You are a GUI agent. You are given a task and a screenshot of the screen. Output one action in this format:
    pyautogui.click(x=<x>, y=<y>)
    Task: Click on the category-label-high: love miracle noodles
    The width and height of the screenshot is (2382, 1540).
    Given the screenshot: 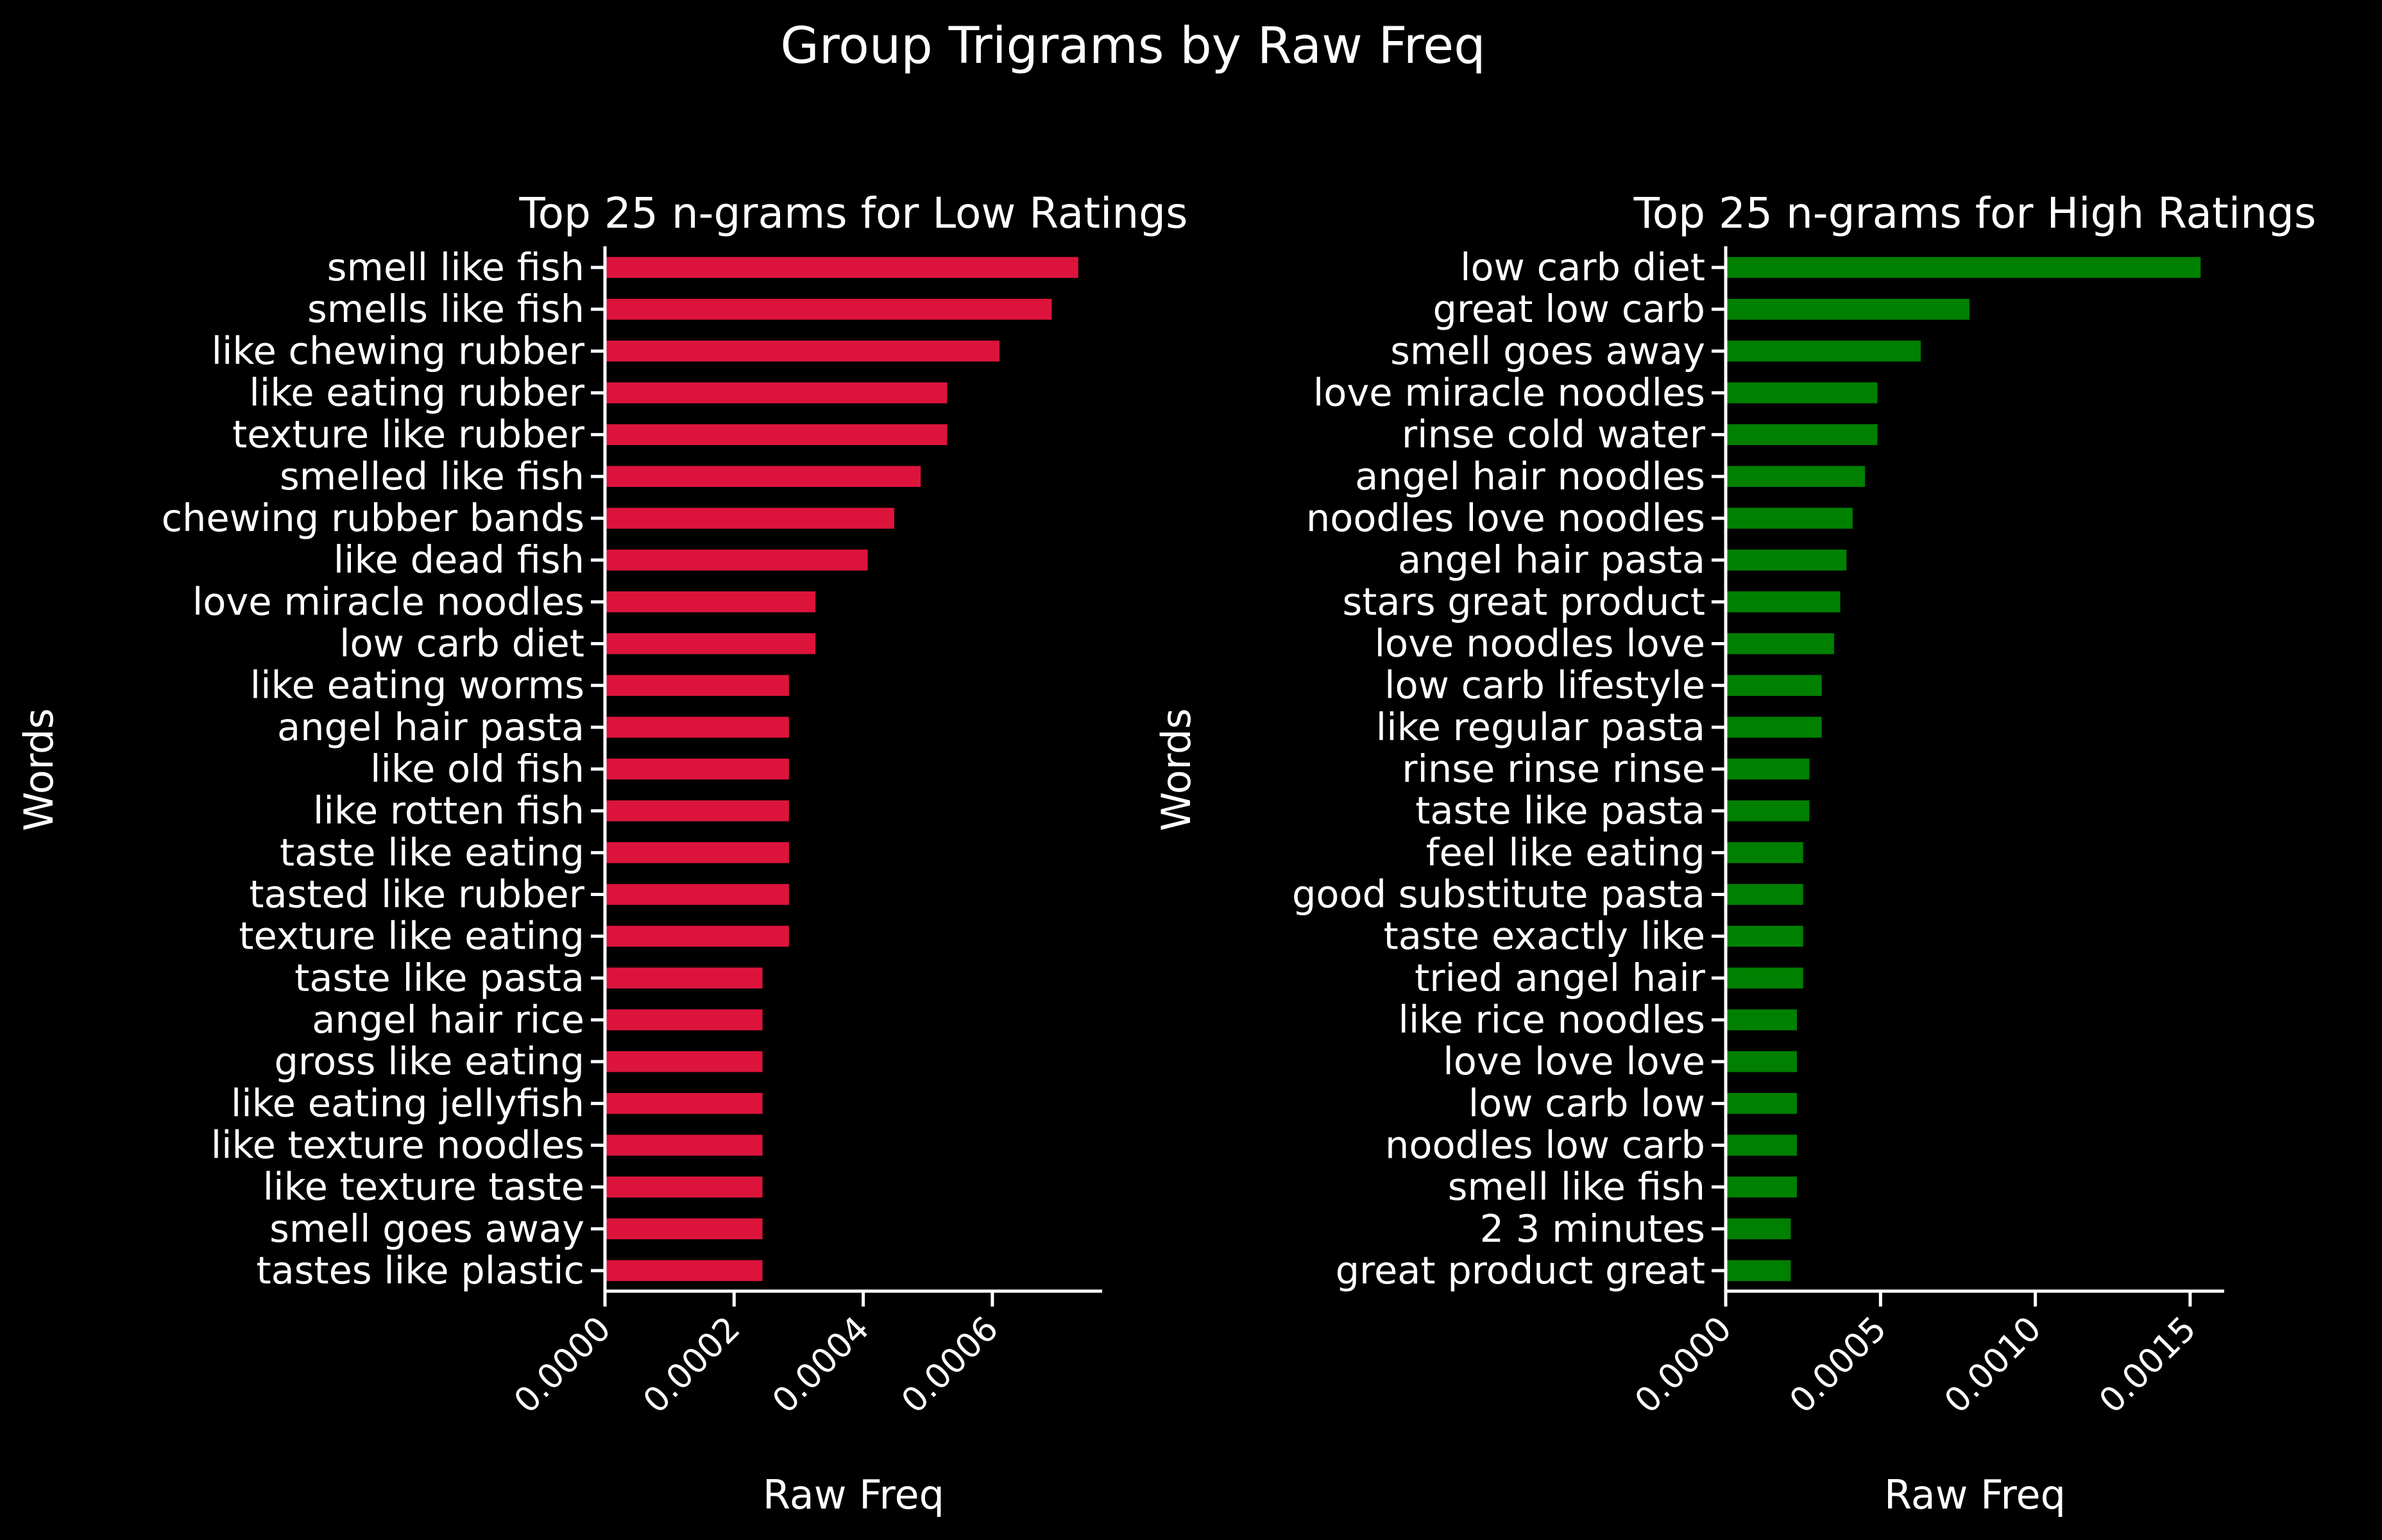 What is the action you would take?
    pyautogui.click(x=1509, y=393)
    